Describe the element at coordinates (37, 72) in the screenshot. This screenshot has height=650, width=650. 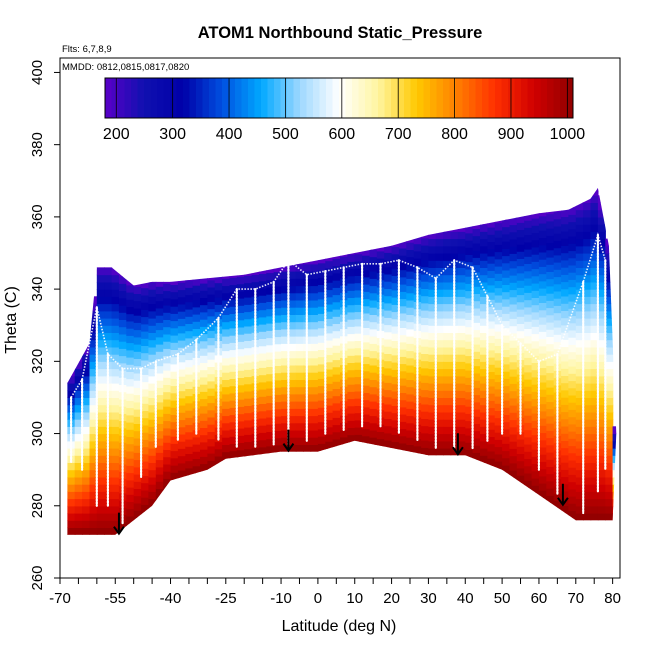
I see `y-tick-label: 400` at that location.